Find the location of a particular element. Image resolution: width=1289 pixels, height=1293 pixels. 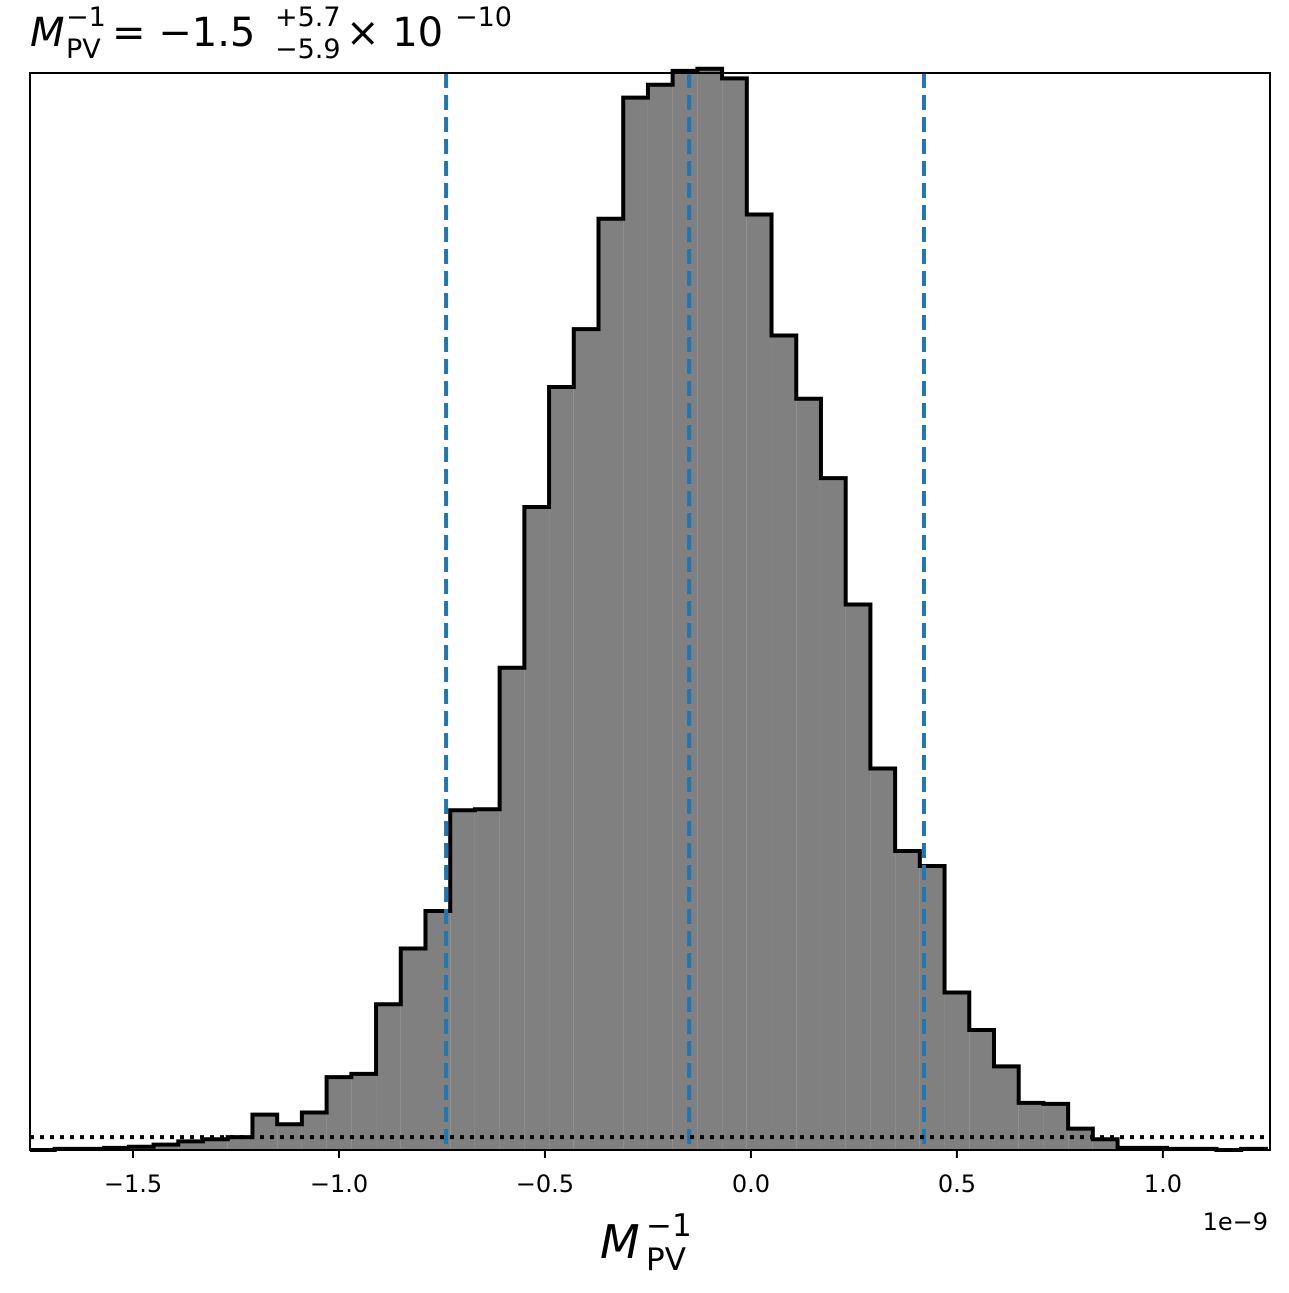

x-tick-label: 0.0 is located at coordinates (751, 1184).